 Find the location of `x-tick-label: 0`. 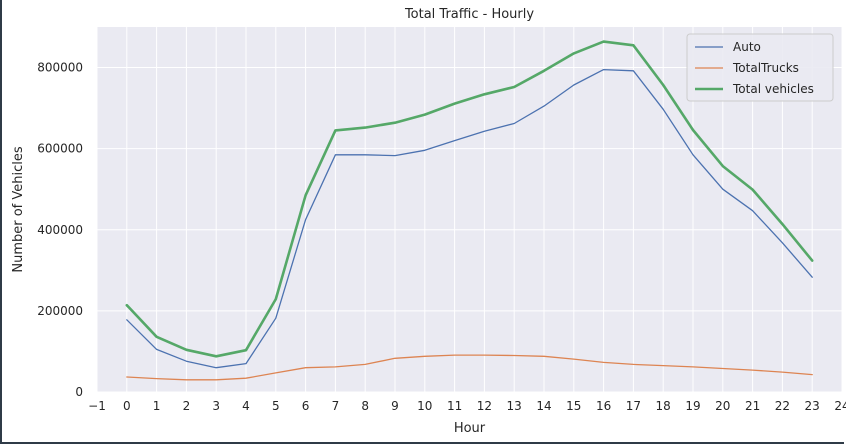

x-tick-label: 0 is located at coordinates (127, 406).